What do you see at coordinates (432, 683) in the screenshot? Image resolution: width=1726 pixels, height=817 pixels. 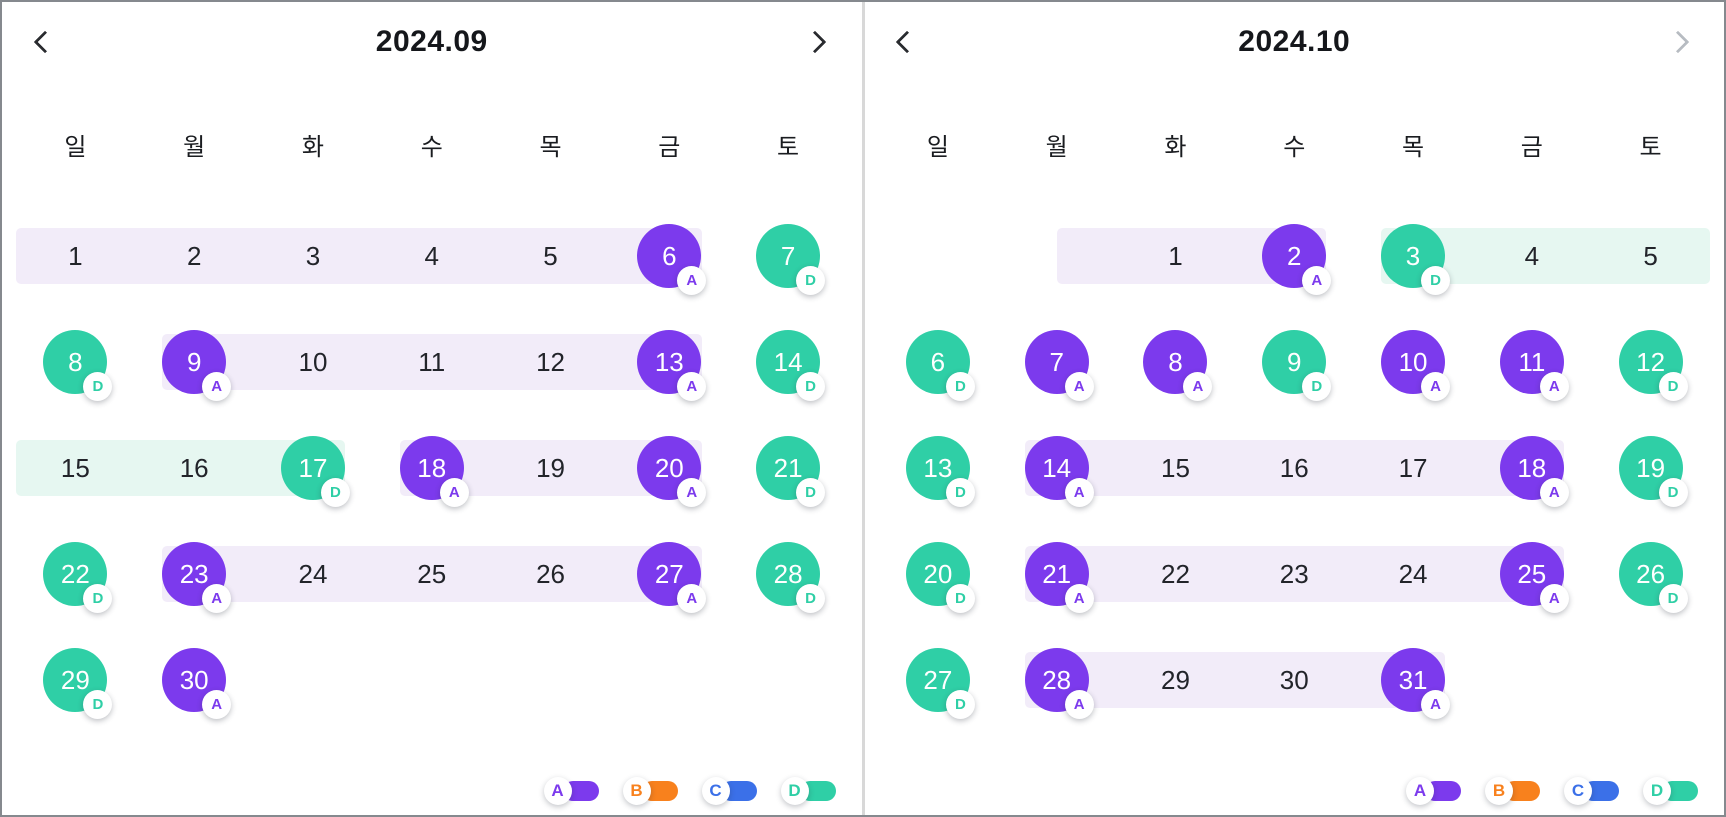 I see `week-row: 29 D 30 A` at bounding box center [432, 683].